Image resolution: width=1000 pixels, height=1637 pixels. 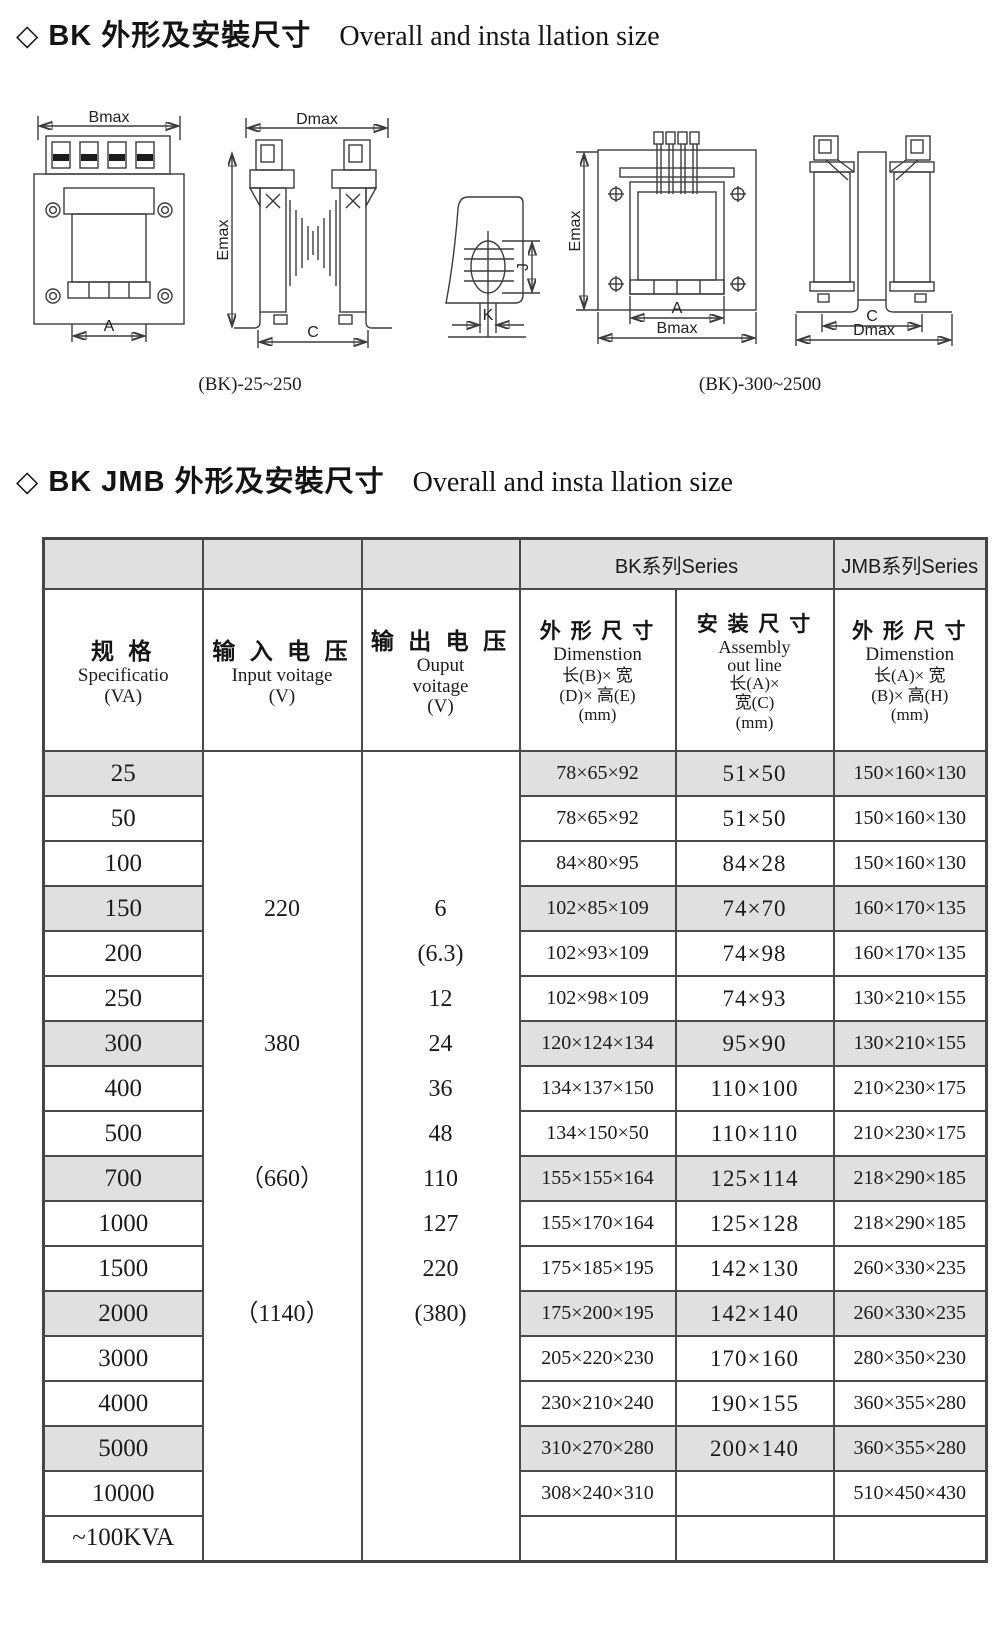 What do you see at coordinates (515, 1313) in the screenshot?
I see `table-row: 2000 175×200×195 142×140 260×330×235` at bounding box center [515, 1313].